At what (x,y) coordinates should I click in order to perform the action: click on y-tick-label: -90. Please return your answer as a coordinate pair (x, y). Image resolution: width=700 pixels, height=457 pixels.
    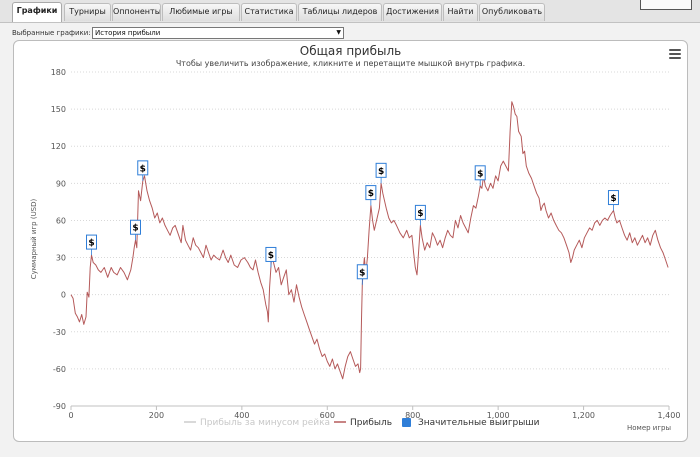
    Looking at the image, I should click on (59, 406).